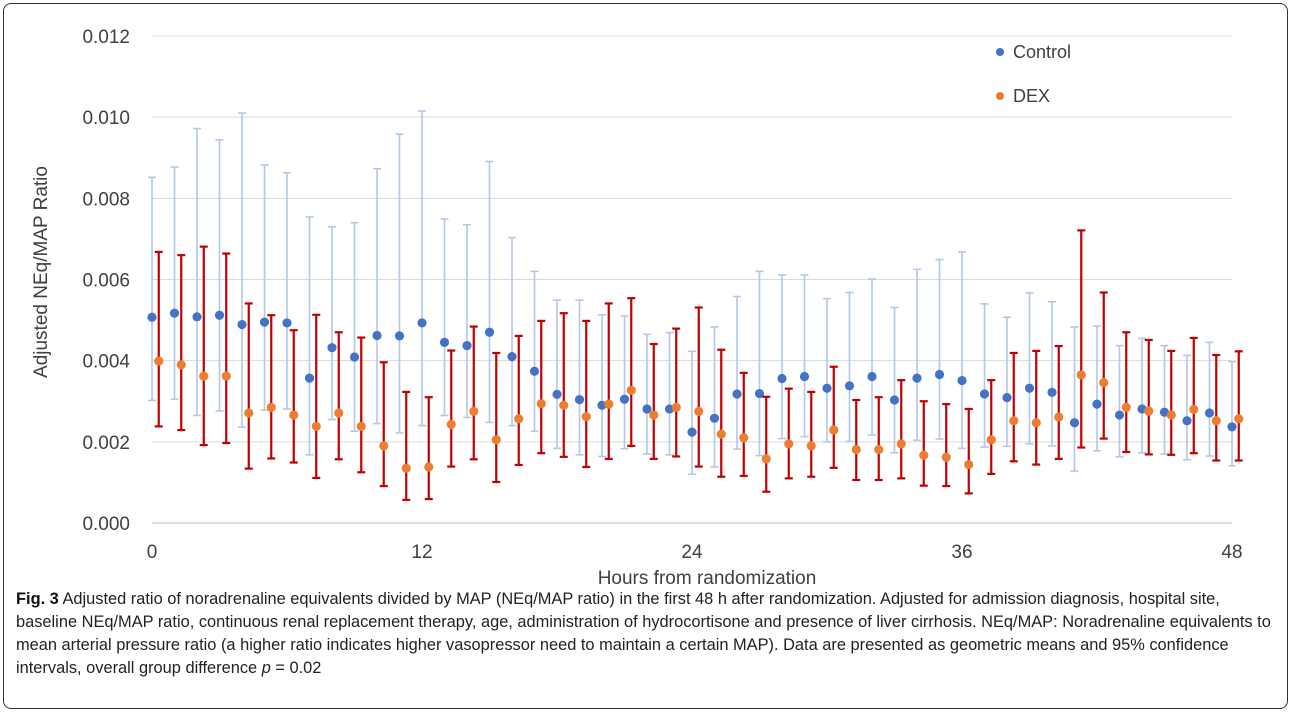 This screenshot has width=1293, height=715. Describe the element at coordinates (707, 578) in the screenshot. I see `x-axis-title: Hours from randomization` at that location.